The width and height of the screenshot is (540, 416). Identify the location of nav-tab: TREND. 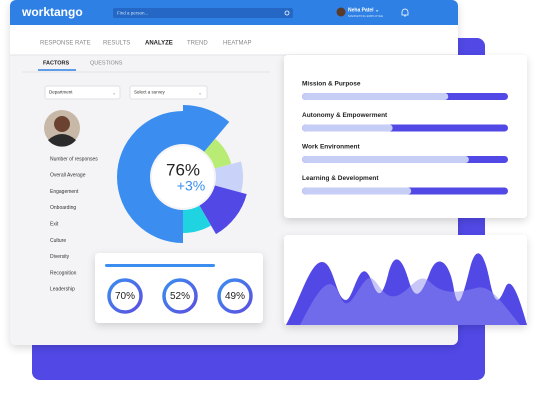
(197, 44).